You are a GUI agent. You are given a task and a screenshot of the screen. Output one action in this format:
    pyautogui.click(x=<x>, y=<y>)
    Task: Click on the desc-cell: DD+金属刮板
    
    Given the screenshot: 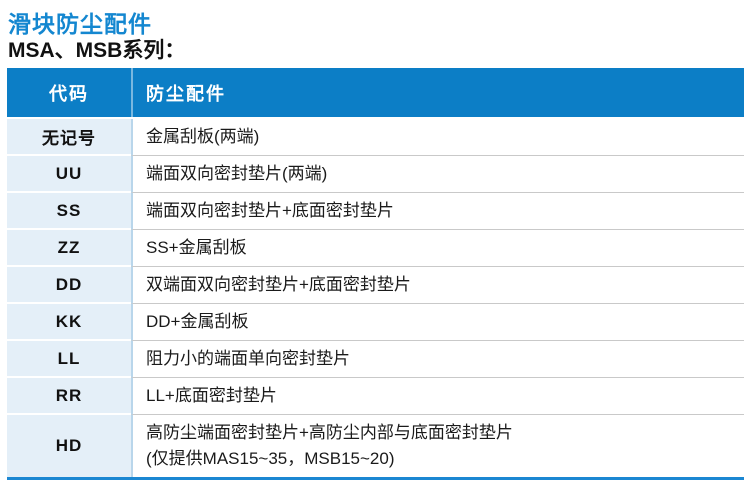 What is the action you would take?
    pyautogui.click(x=437, y=322)
    